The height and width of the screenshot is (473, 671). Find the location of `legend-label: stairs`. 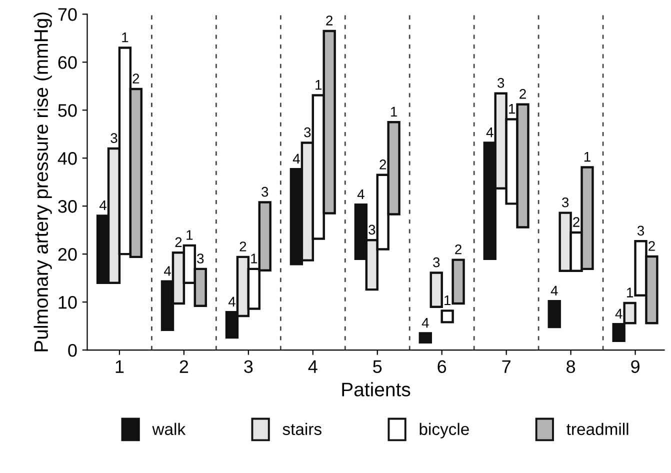

legend-label: stairs is located at coordinates (302, 429).